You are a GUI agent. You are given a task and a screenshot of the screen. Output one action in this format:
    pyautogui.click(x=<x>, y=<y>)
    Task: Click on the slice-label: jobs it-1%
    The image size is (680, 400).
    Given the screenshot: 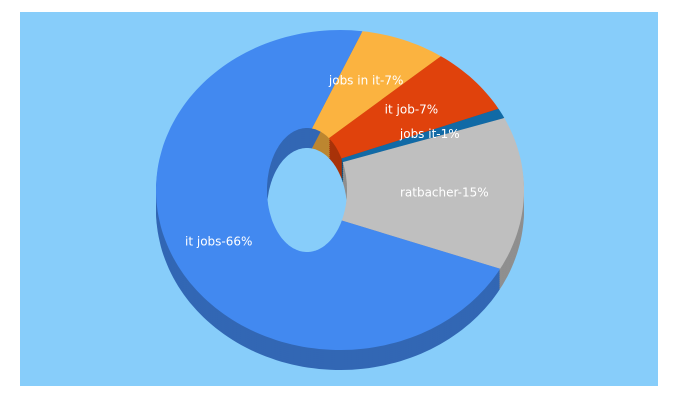 What is the action you would take?
    pyautogui.click(x=429, y=134)
    